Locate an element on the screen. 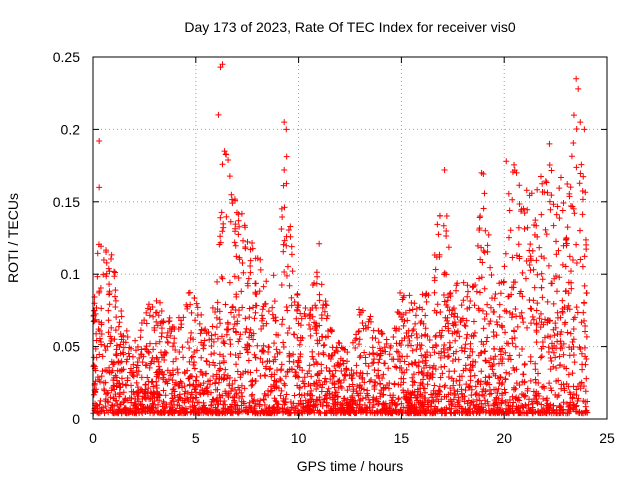 This screenshot has width=640, height=480. y-tick-label: 0.15 is located at coordinates (66, 202).